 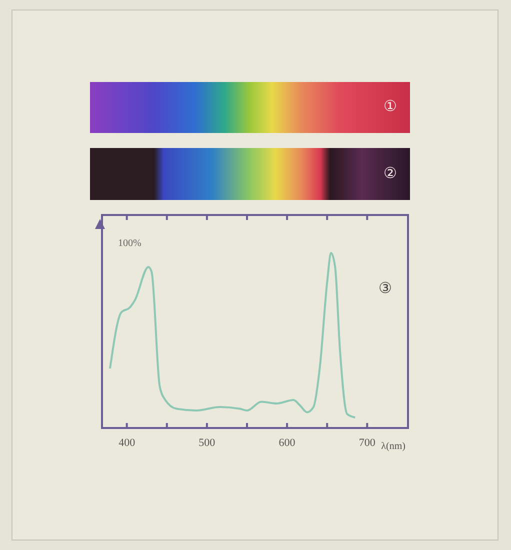 What do you see at coordinates (130, 243) in the screenshot?
I see `text: 100%` at bounding box center [130, 243].